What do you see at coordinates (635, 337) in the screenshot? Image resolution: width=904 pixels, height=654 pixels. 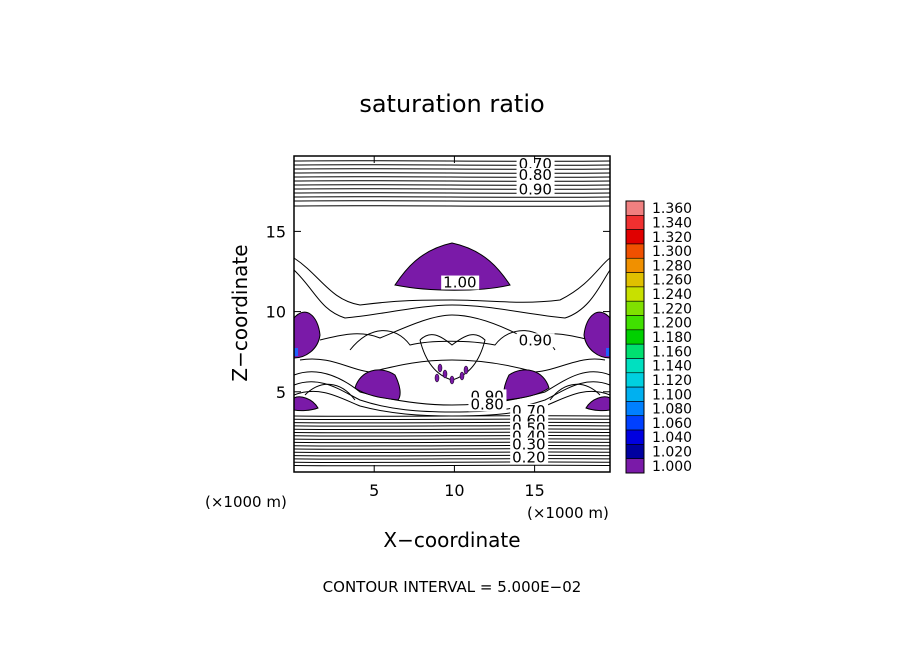 I see `colorbar-frame` at bounding box center [635, 337].